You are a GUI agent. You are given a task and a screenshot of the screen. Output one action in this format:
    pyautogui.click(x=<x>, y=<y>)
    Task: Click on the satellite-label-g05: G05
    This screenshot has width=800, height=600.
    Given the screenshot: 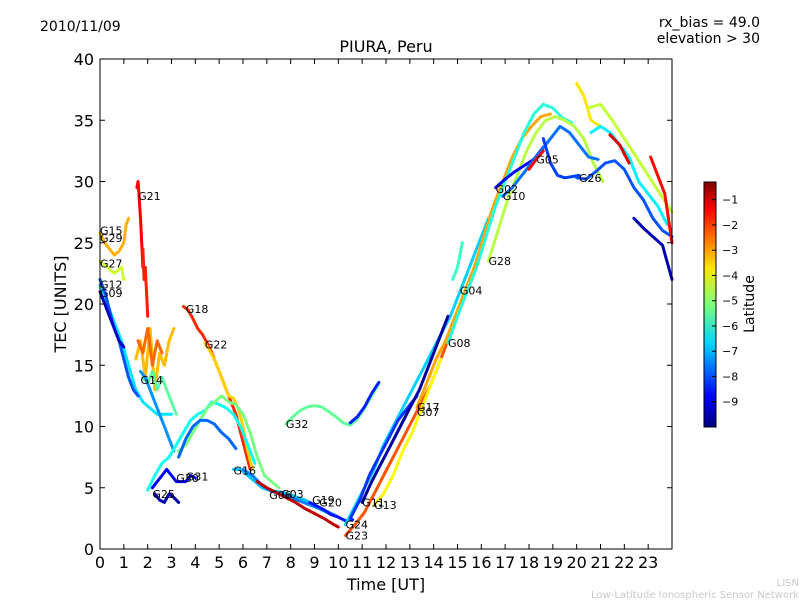 What is the action you would take?
    pyautogui.click(x=547, y=159)
    